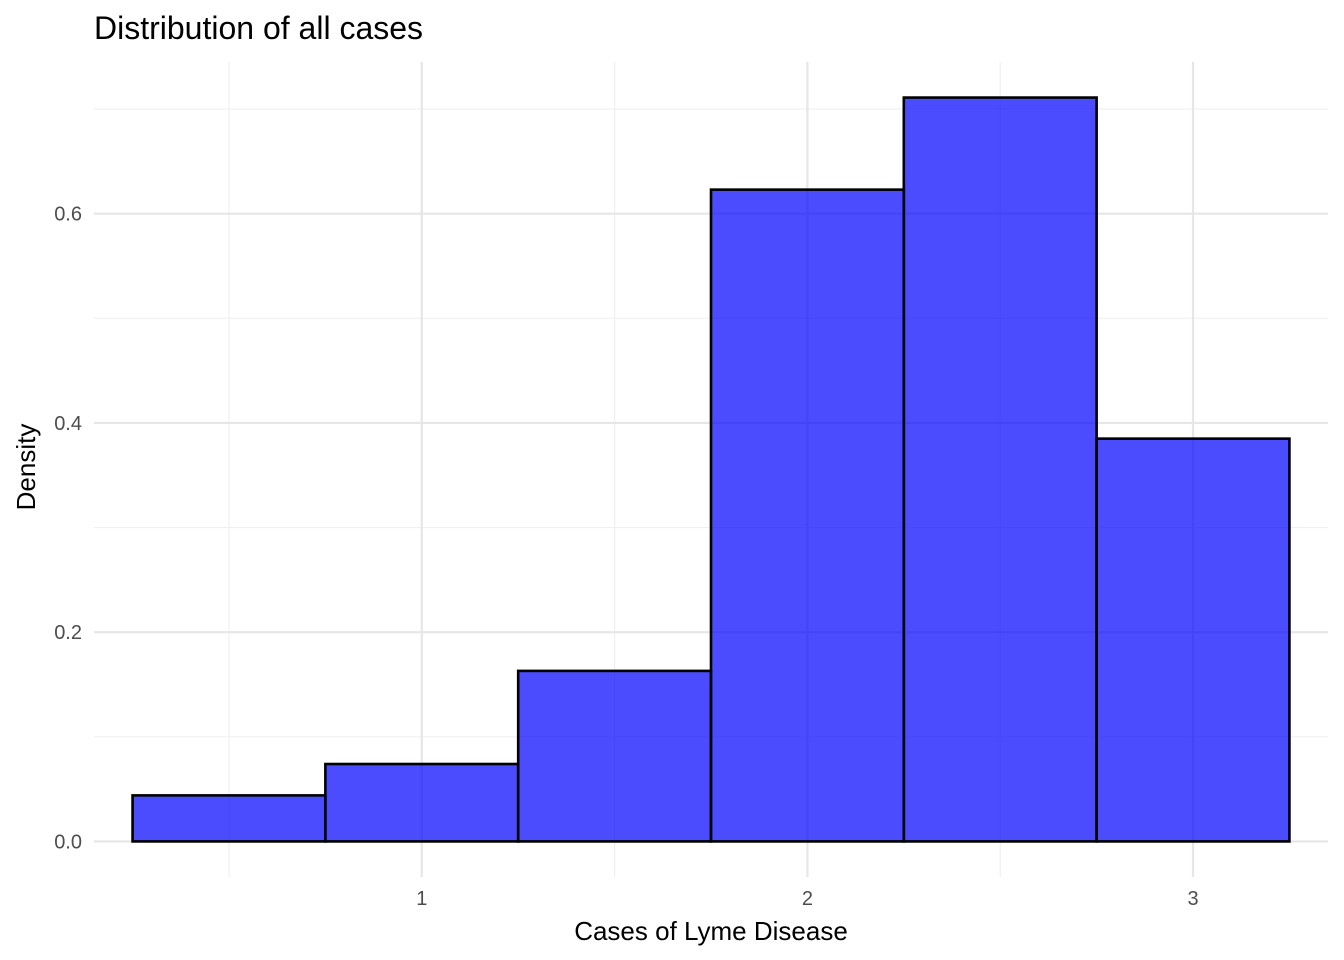 The image size is (1344, 960). Describe the element at coordinates (258, 28) in the screenshot. I see `chart-title: Distribution of all cases` at that location.